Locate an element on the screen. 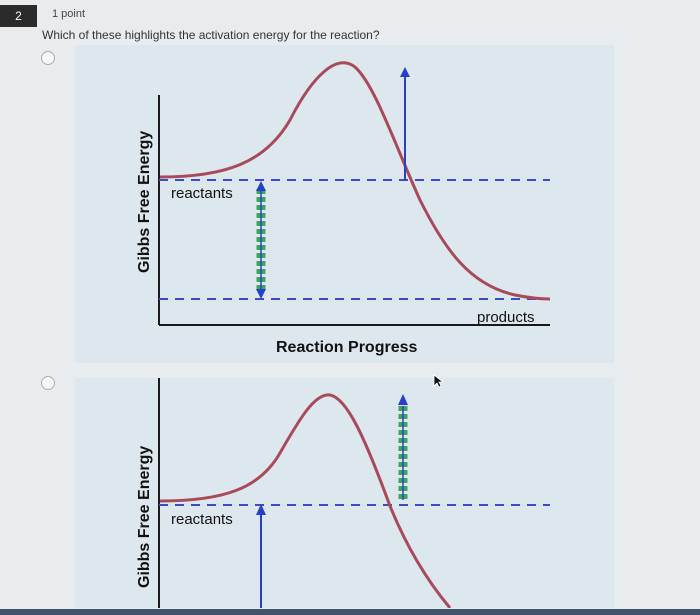 Image resolution: width=700 pixels, height=615 pixels. option-b-radio is located at coordinates (48, 383).